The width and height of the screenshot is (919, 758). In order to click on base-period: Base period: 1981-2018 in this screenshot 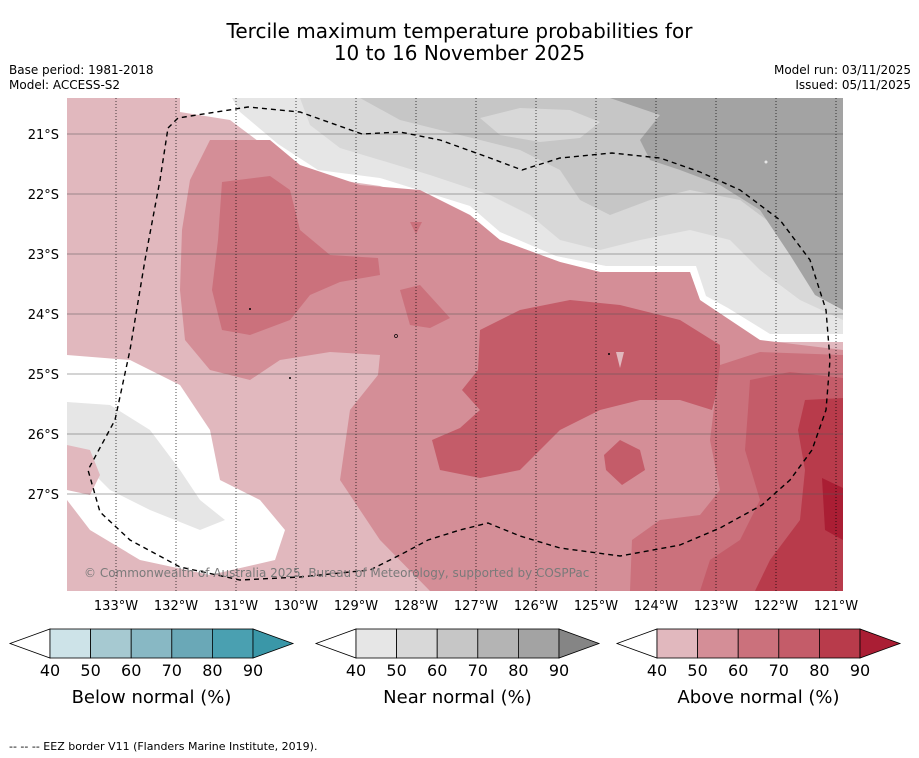, I will do `click(81, 70)`.